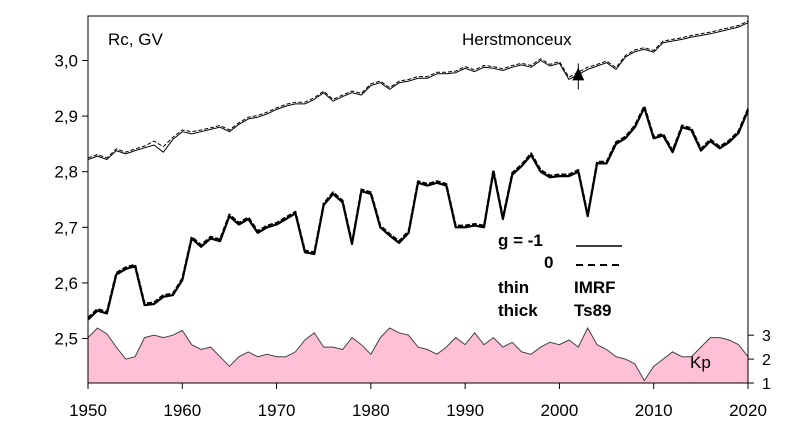 This screenshot has height=441, width=800. What do you see at coordinates (371, 410) in the screenshot?
I see `x-tick-label: 1980` at bounding box center [371, 410].